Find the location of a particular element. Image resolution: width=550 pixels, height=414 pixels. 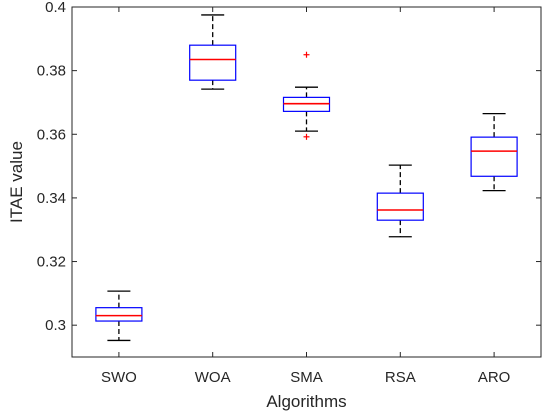

box-aro is located at coordinates (494, 152).